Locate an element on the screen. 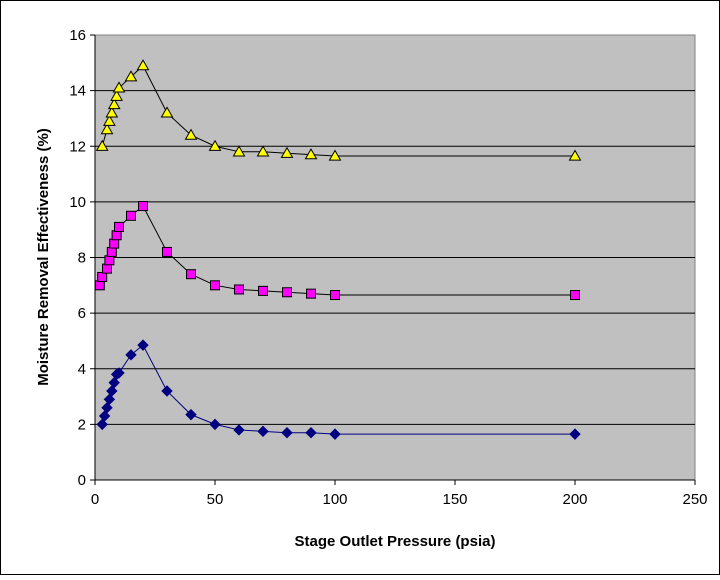 This screenshot has width=720, height=580. x-tick-label: 50 is located at coordinates (215, 499).